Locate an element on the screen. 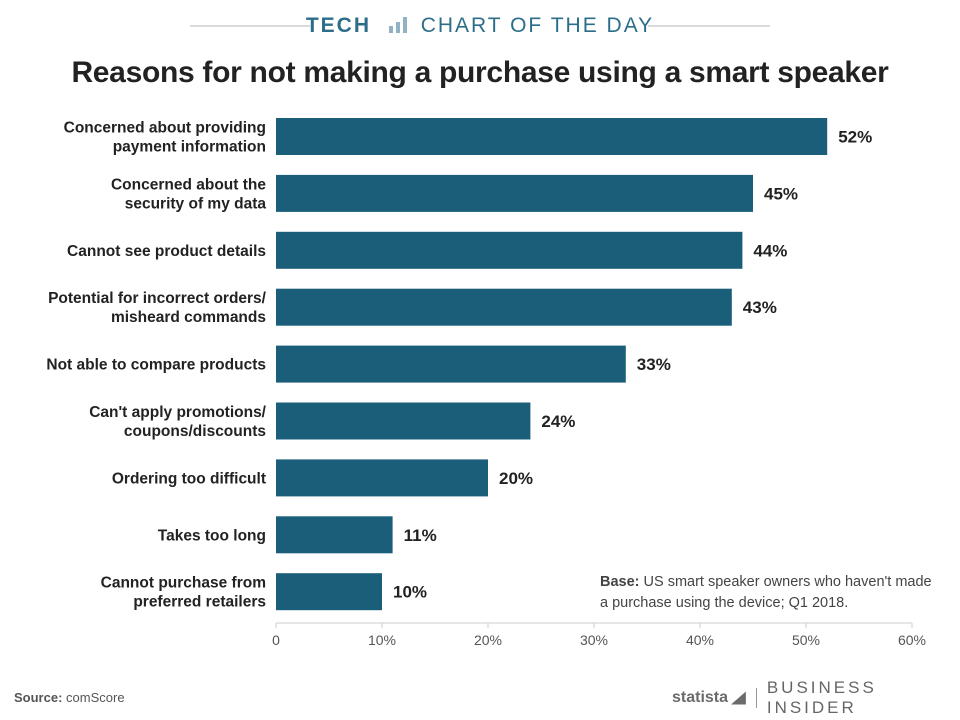 The width and height of the screenshot is (960, 720). source-note: Source: comScore is located at coordinates (69, 697).